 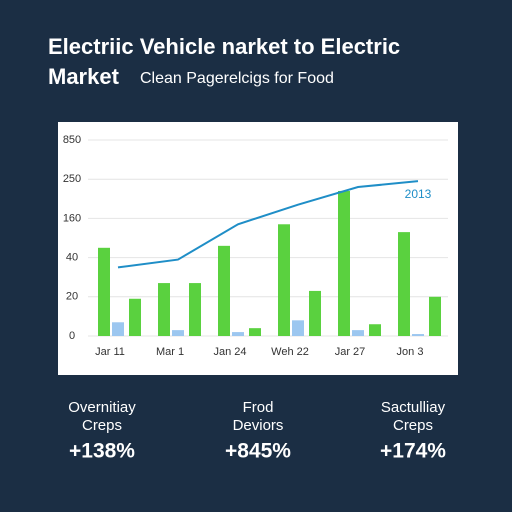 What do you see at coordinates (258, 425) in the screenshot?
I see `stat-label: Deviors` at bounding box center [258, 425].